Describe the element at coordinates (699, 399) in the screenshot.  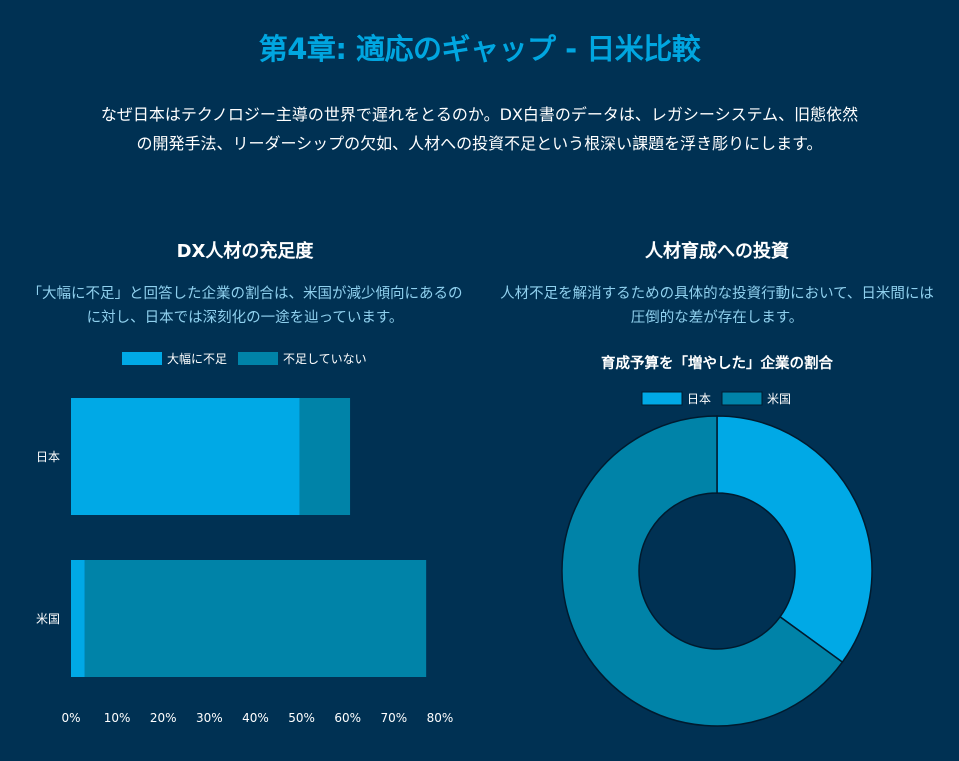
I see `legend-label-japan: 日本` at that location.